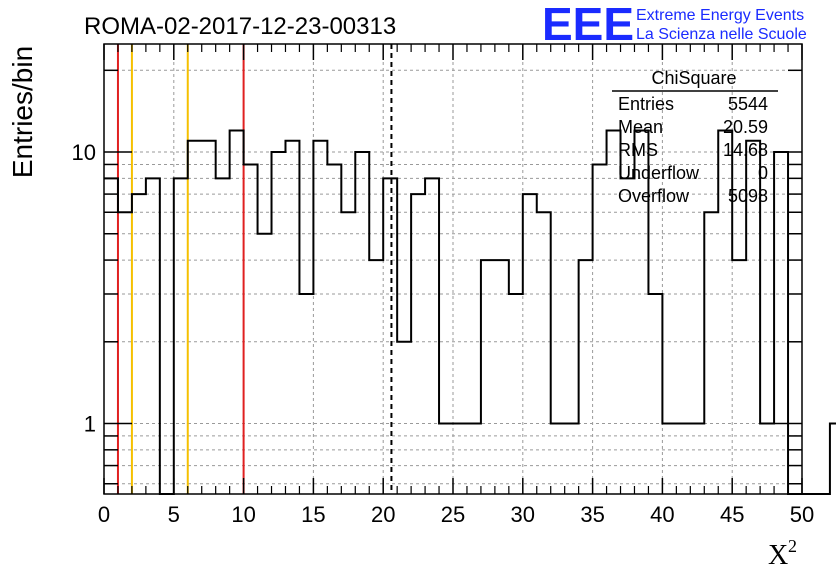 The width and height of the screenshot is (836, 572). I want to click on chart-title: ROMA-02-2017-12-23-00313, so click(240, 26).